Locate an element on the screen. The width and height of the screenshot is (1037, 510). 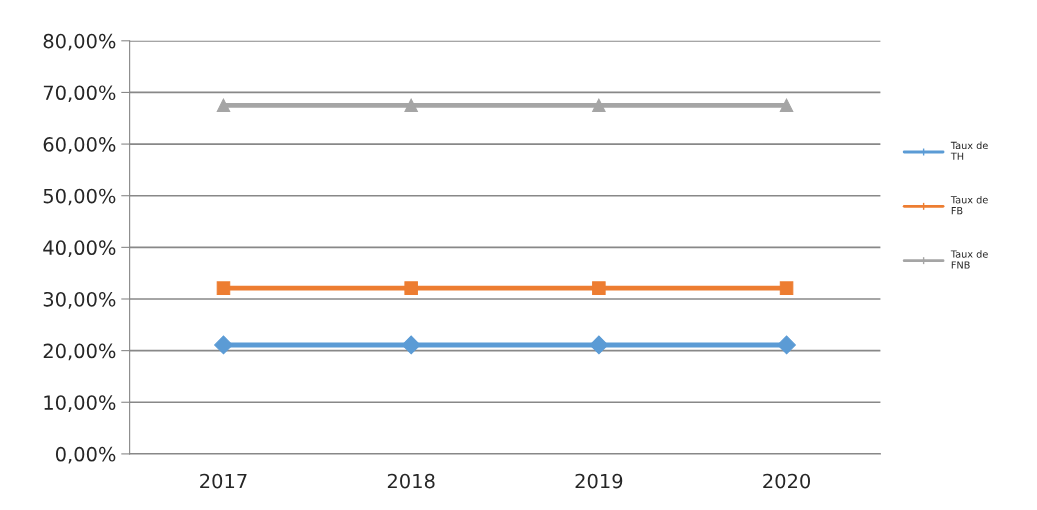
legend-label: Taux de FNB is located at coordinates (969, 259).